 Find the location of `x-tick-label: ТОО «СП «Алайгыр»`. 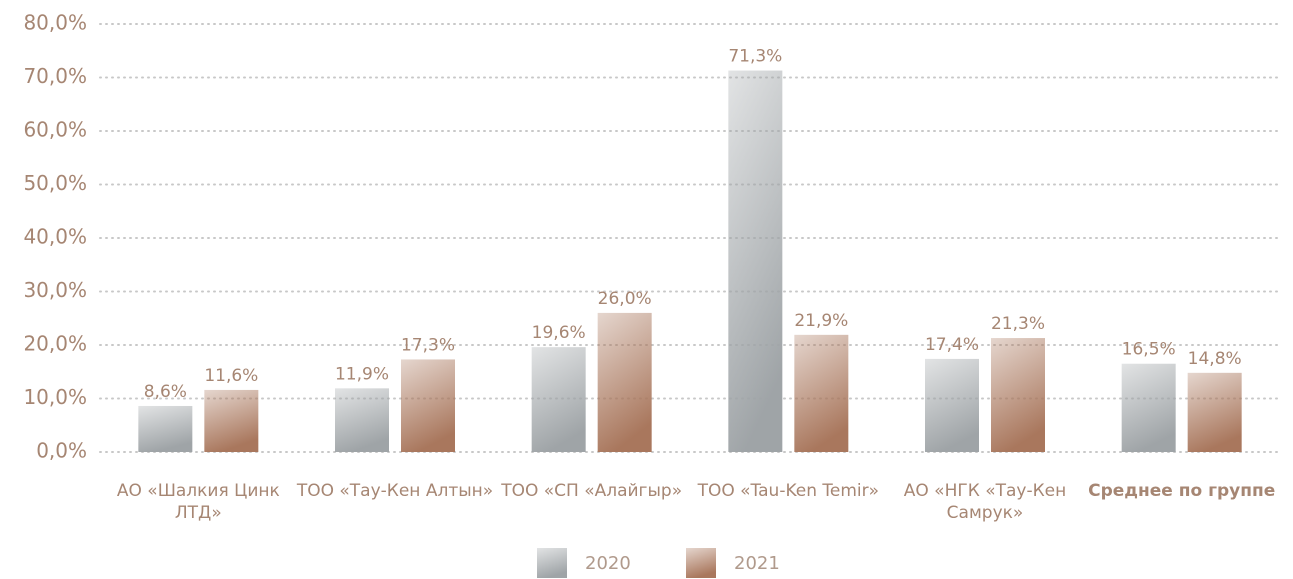

x-tick-label: ТОО «СП «Алайгыр» is located at coordinates (592, 491).